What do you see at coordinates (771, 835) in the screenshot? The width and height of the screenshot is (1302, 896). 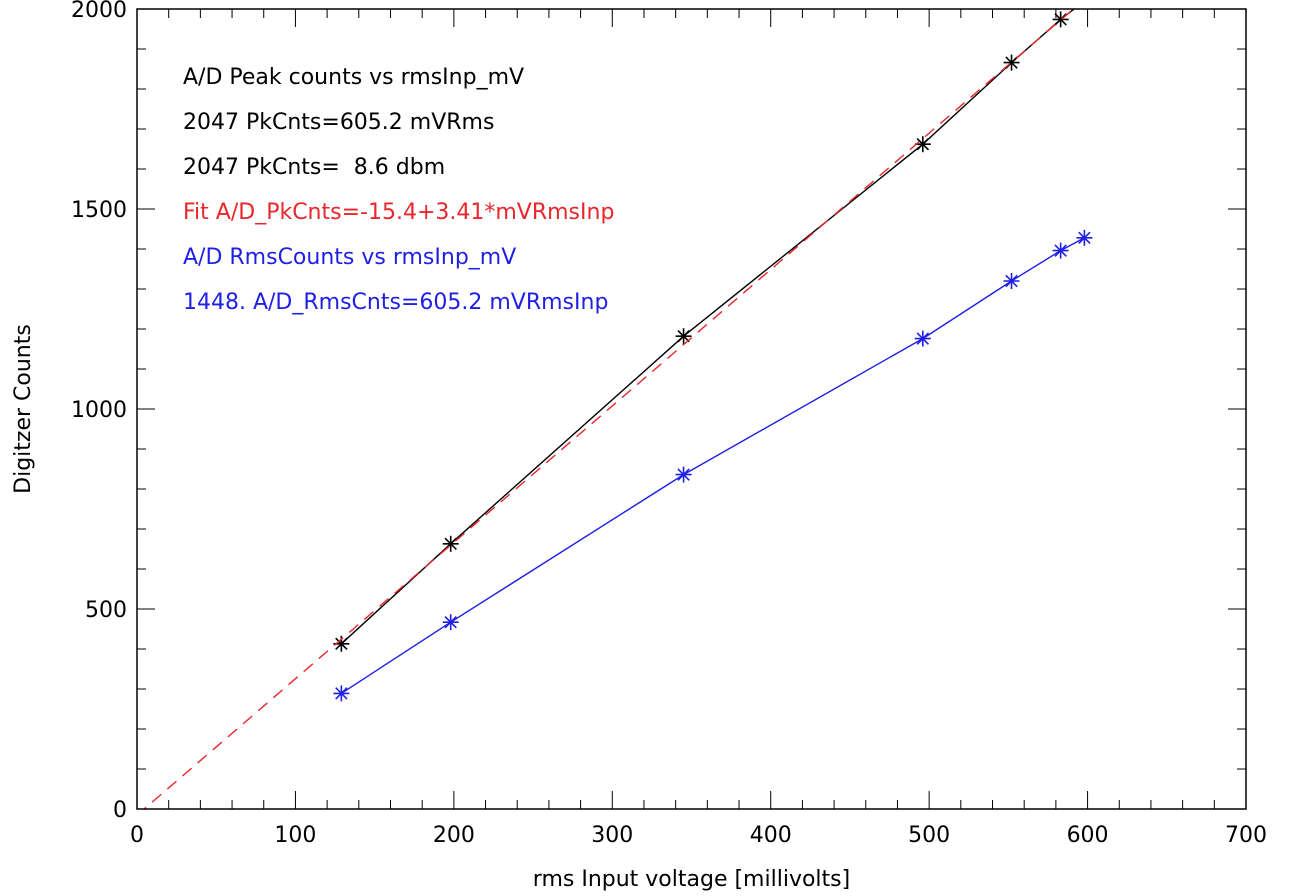 I see `x-tick-label: 400` at bounding box center [771, 835].